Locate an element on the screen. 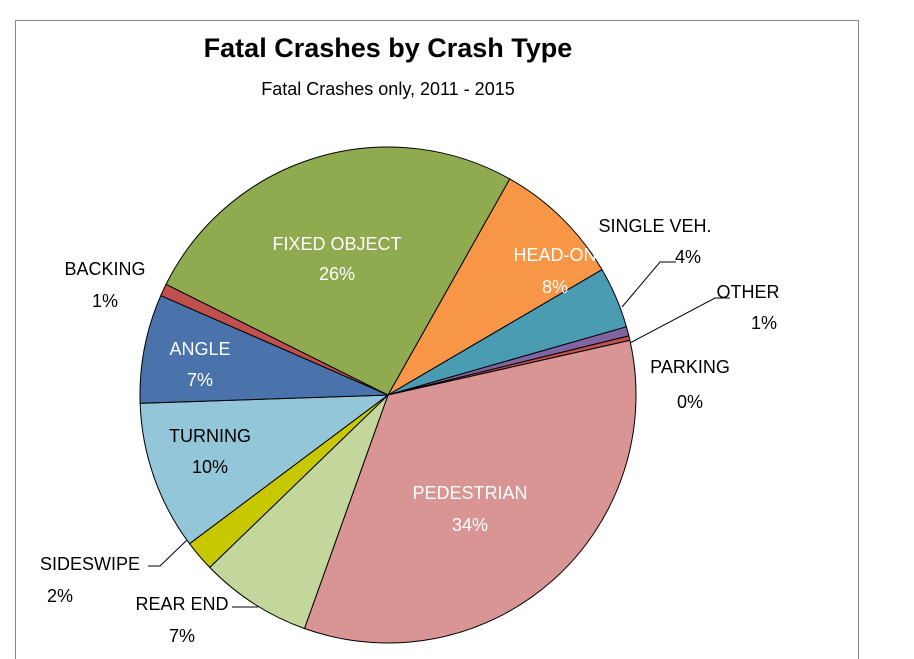 This screenshot has width=914, height=659. slice-label: BACKING is located at coordinates (104, 269).